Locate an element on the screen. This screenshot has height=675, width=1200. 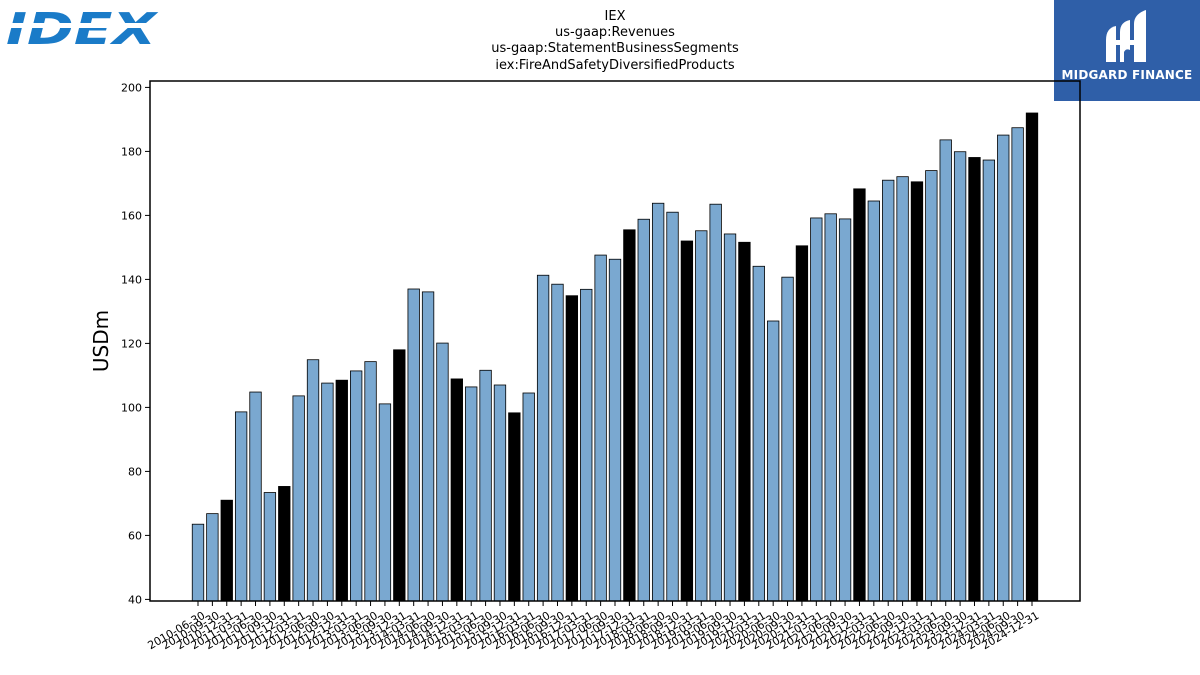
chart-title-line-3: us-gaap:StatementBusinessSegments is located at coordinates (615, 48).